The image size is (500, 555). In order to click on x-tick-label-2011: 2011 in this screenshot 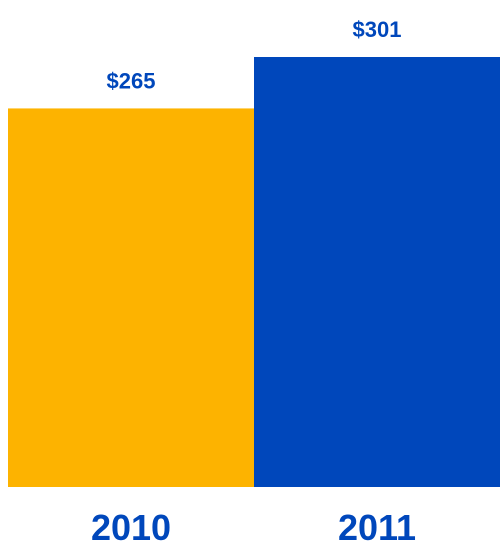, I will do `click(377, 527)`.